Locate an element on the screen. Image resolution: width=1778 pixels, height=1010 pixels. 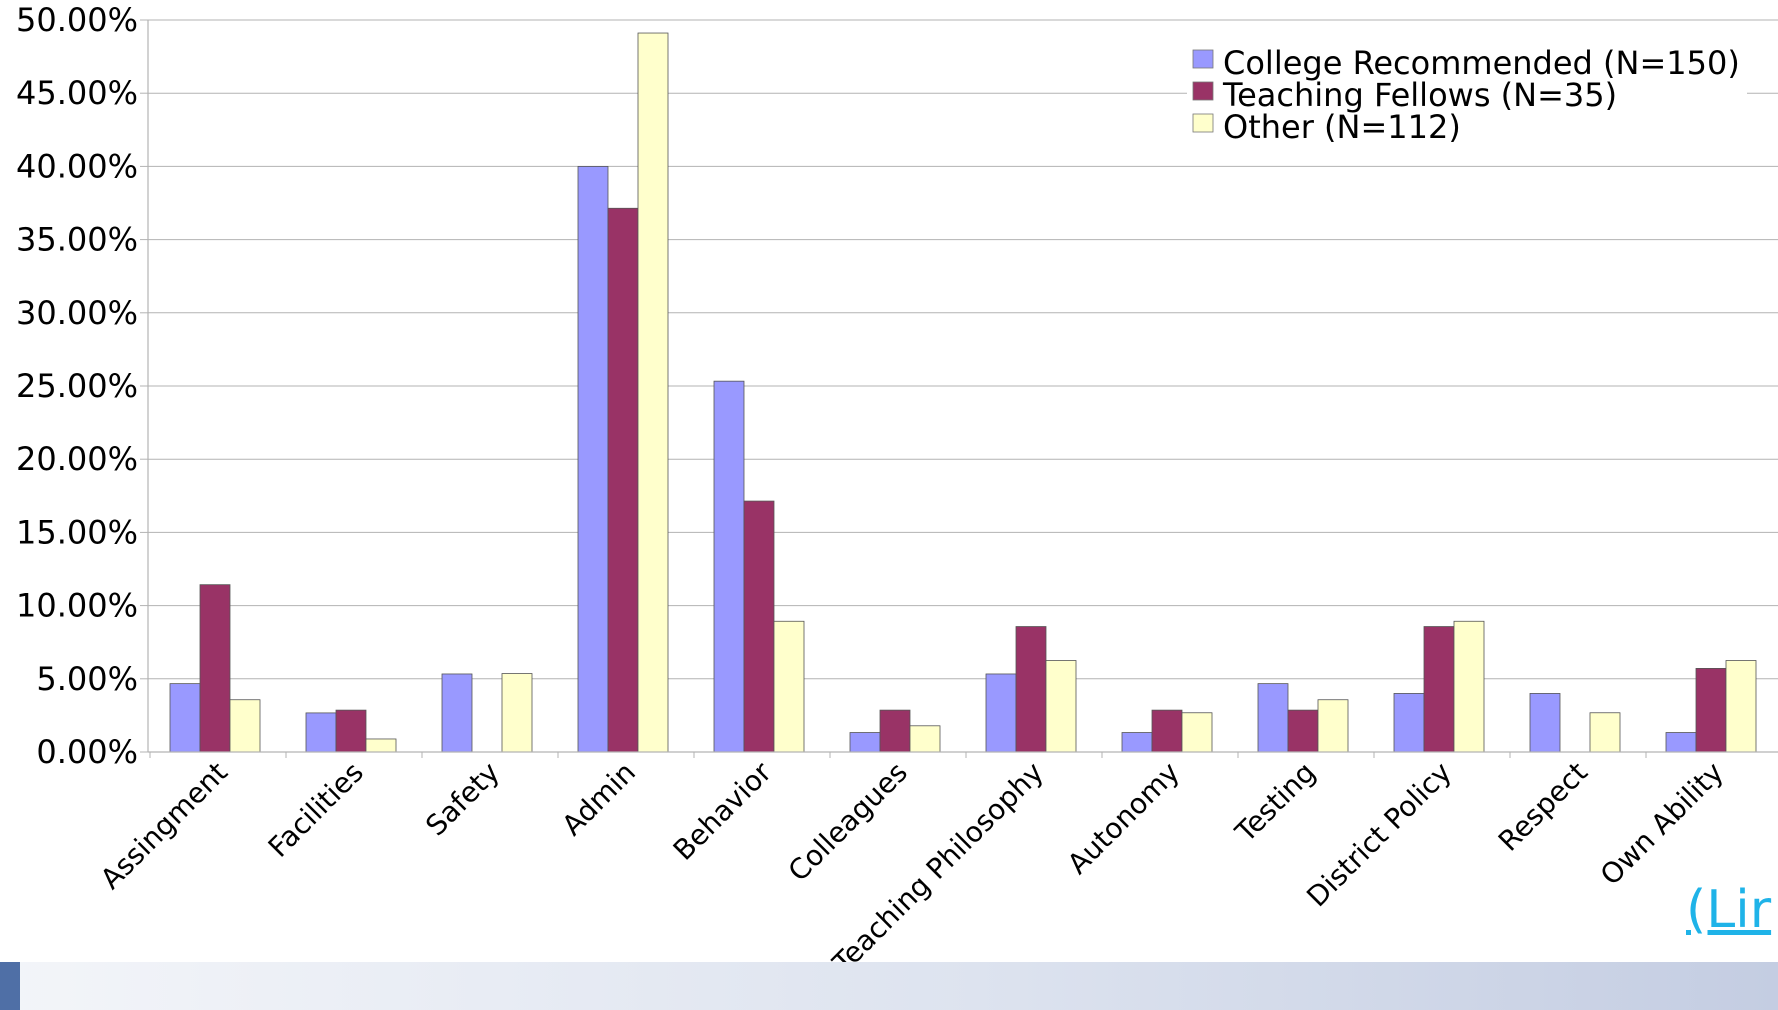
footer-accent is located at coordinates (10, 986).